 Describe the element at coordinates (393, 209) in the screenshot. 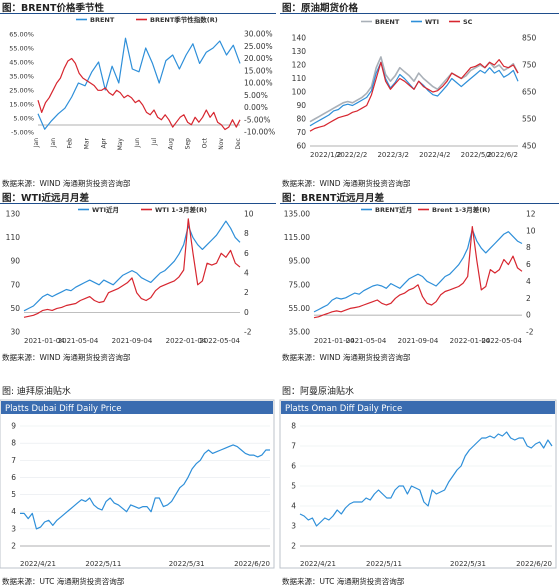

I see `legend-label: BRENT近月` at that location.